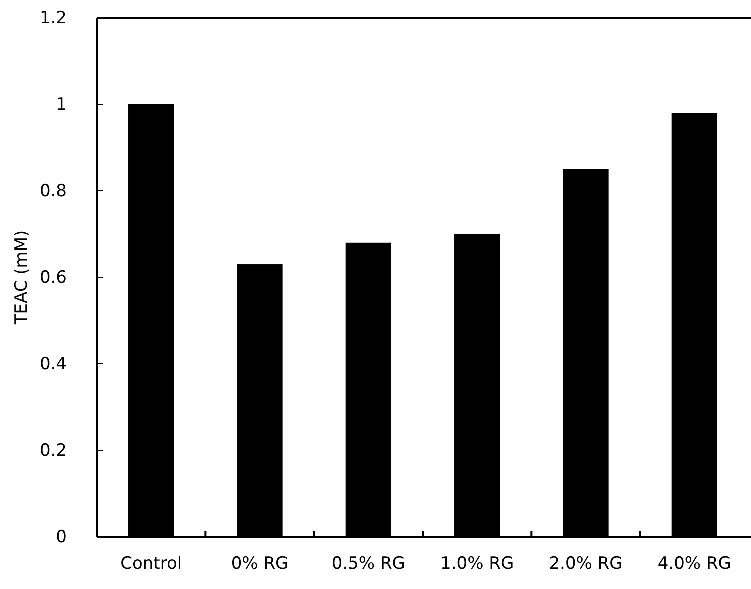 The image size is (751, 589). What do you see at coordinates (61, 537) in the screenshot?
I see `y-tick-label: 0` at bounding box center [61, 537].